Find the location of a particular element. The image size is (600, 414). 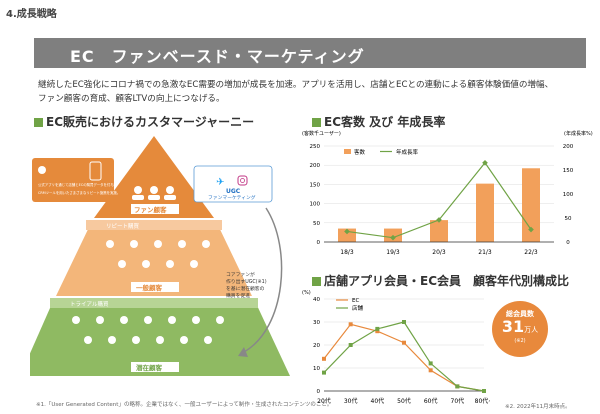

x-tick-label: 20/3 is located at coordinates (439, 252).